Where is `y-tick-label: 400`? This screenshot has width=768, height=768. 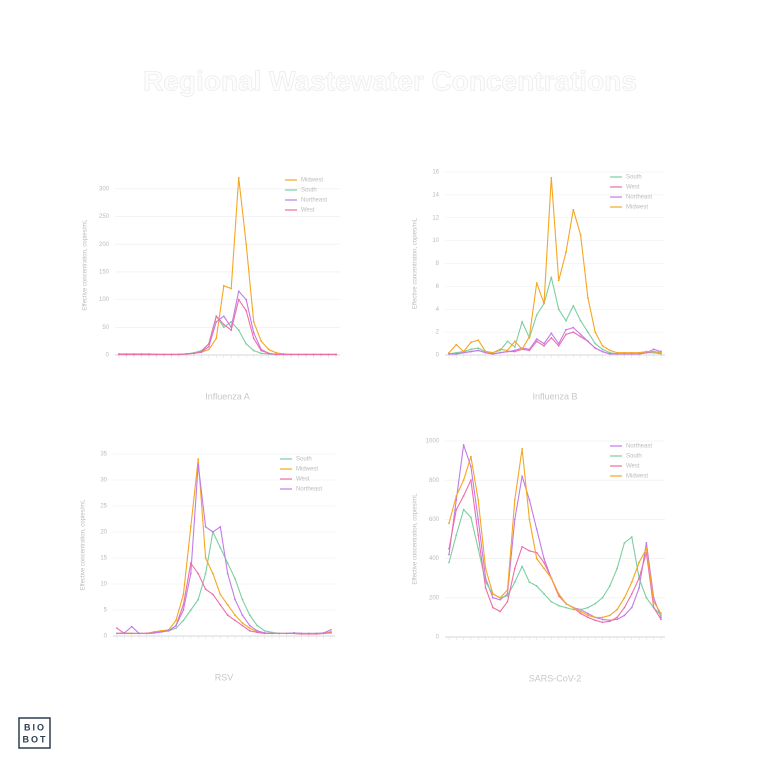 y-tick-label: 400 is located at coordinates (434, 559).